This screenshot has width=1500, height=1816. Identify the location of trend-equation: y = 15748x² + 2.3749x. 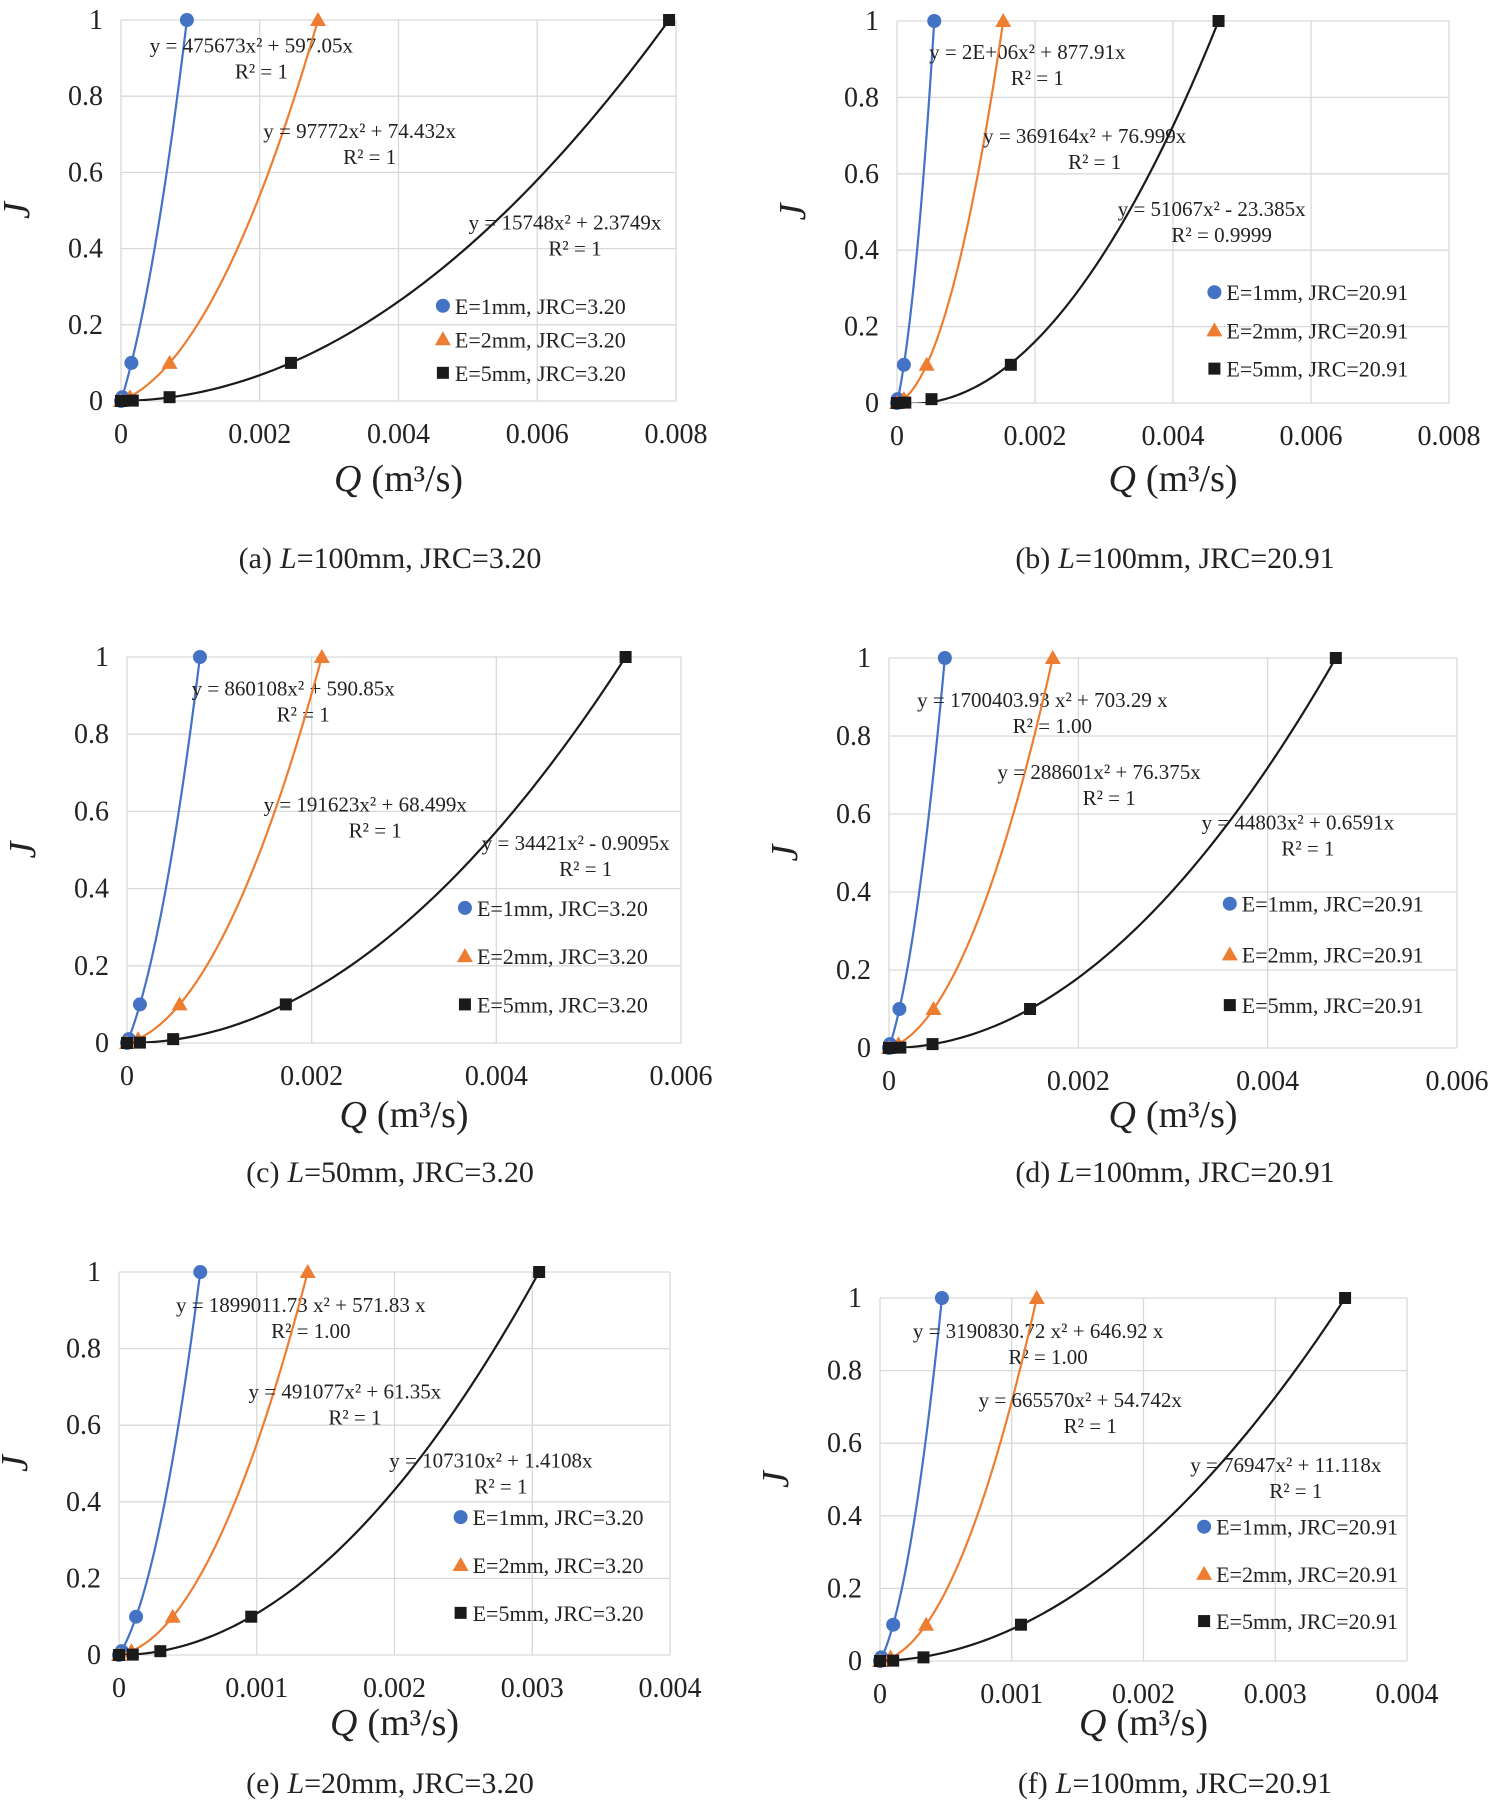
(565, 223).